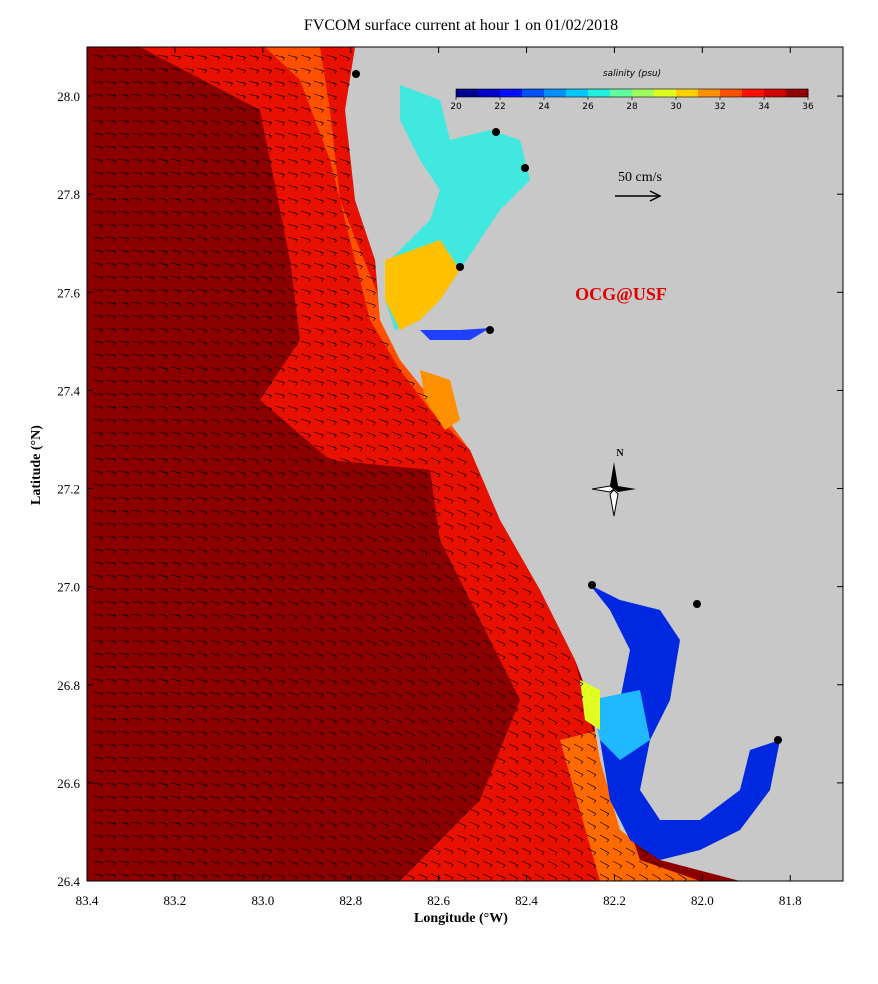 This screenshot has width=878, height=984. Describe the element at coordinates (68, 292) in the screenshot. I see `y-tick-label: 27.6` at that location.